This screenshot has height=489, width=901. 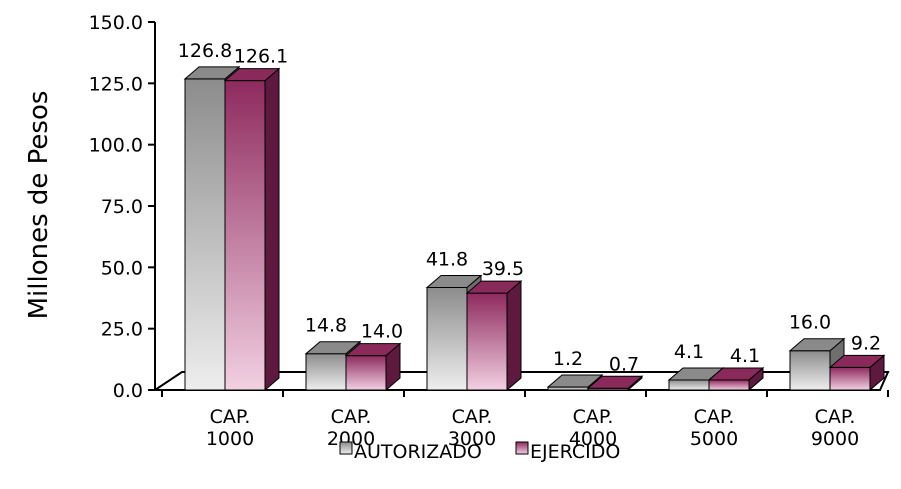 I want to click on legend-label-autorizado: AUTORIZADO, so click(x=418, y=452).